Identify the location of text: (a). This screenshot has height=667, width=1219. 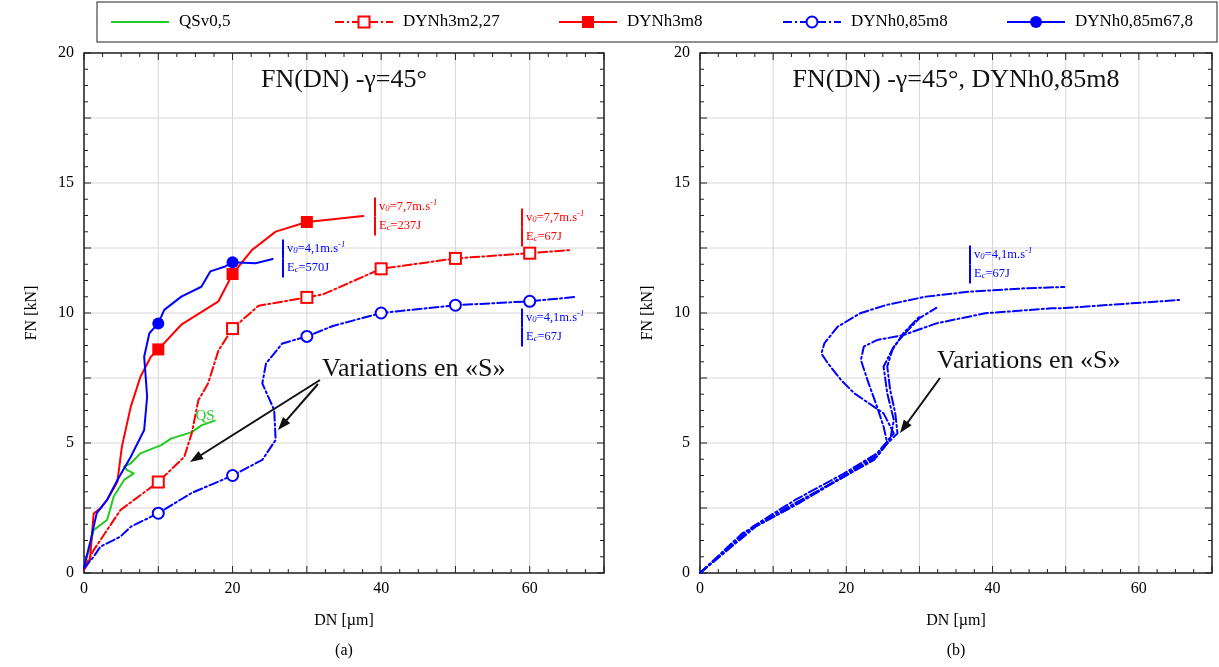
(344, 650).